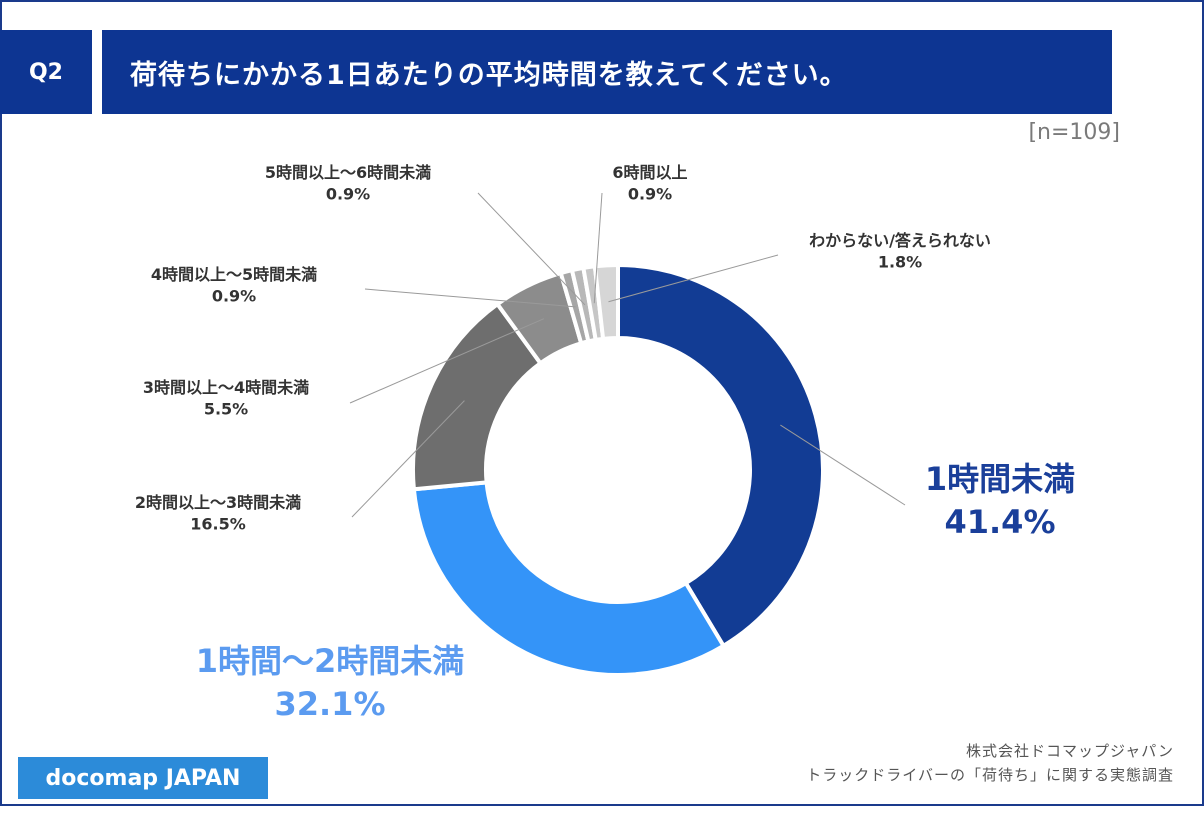  What do you see at coordinates (143, 778) in the screenshot?
I see `docomap-logo: docomap JAPAN` at bounding box center [143, 778].